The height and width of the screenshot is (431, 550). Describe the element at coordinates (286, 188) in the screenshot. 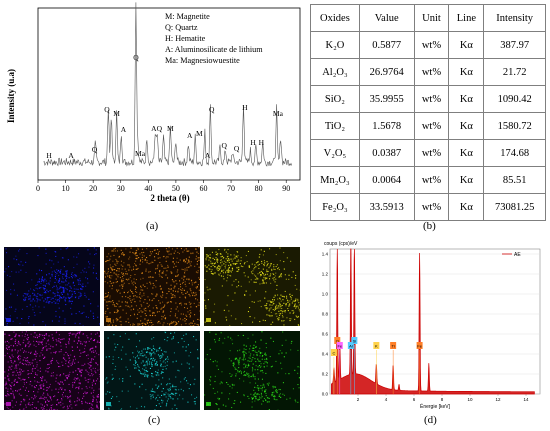

I see `xrd-xtick-label: 90` at that location.